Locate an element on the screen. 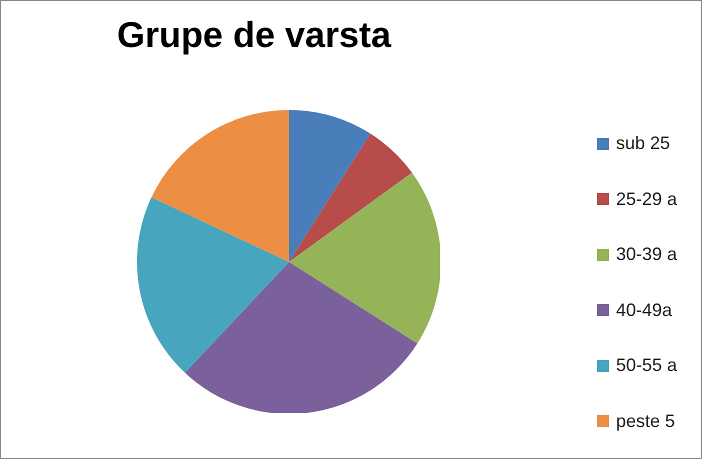  legend-label: 30-39 a is located at coordinates (647, 254).